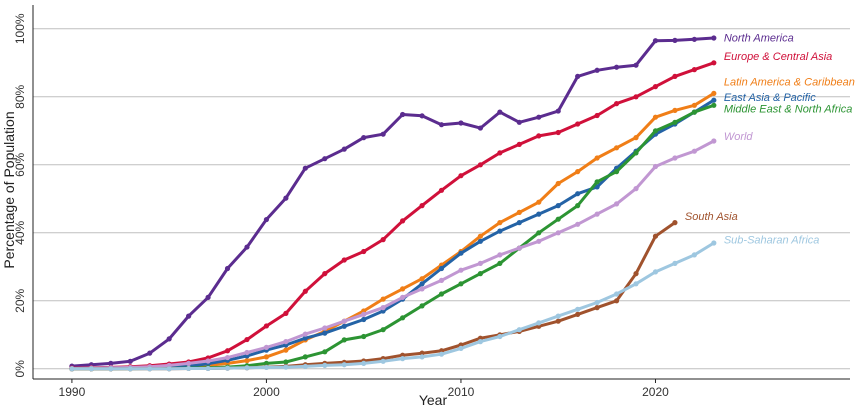 The image size is (865, 411). Describe the element at coordinates (433, 400) in the screenshot. I see `x-axis-title: Year` at that location.